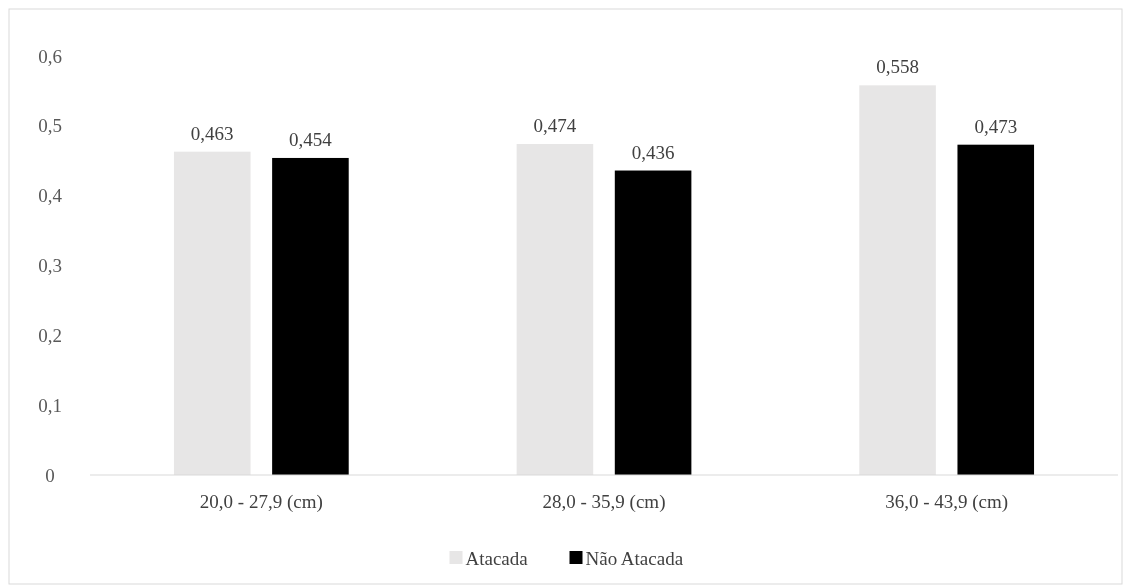  I want to click on y-tick-label: 0,5, so click(50, 126).